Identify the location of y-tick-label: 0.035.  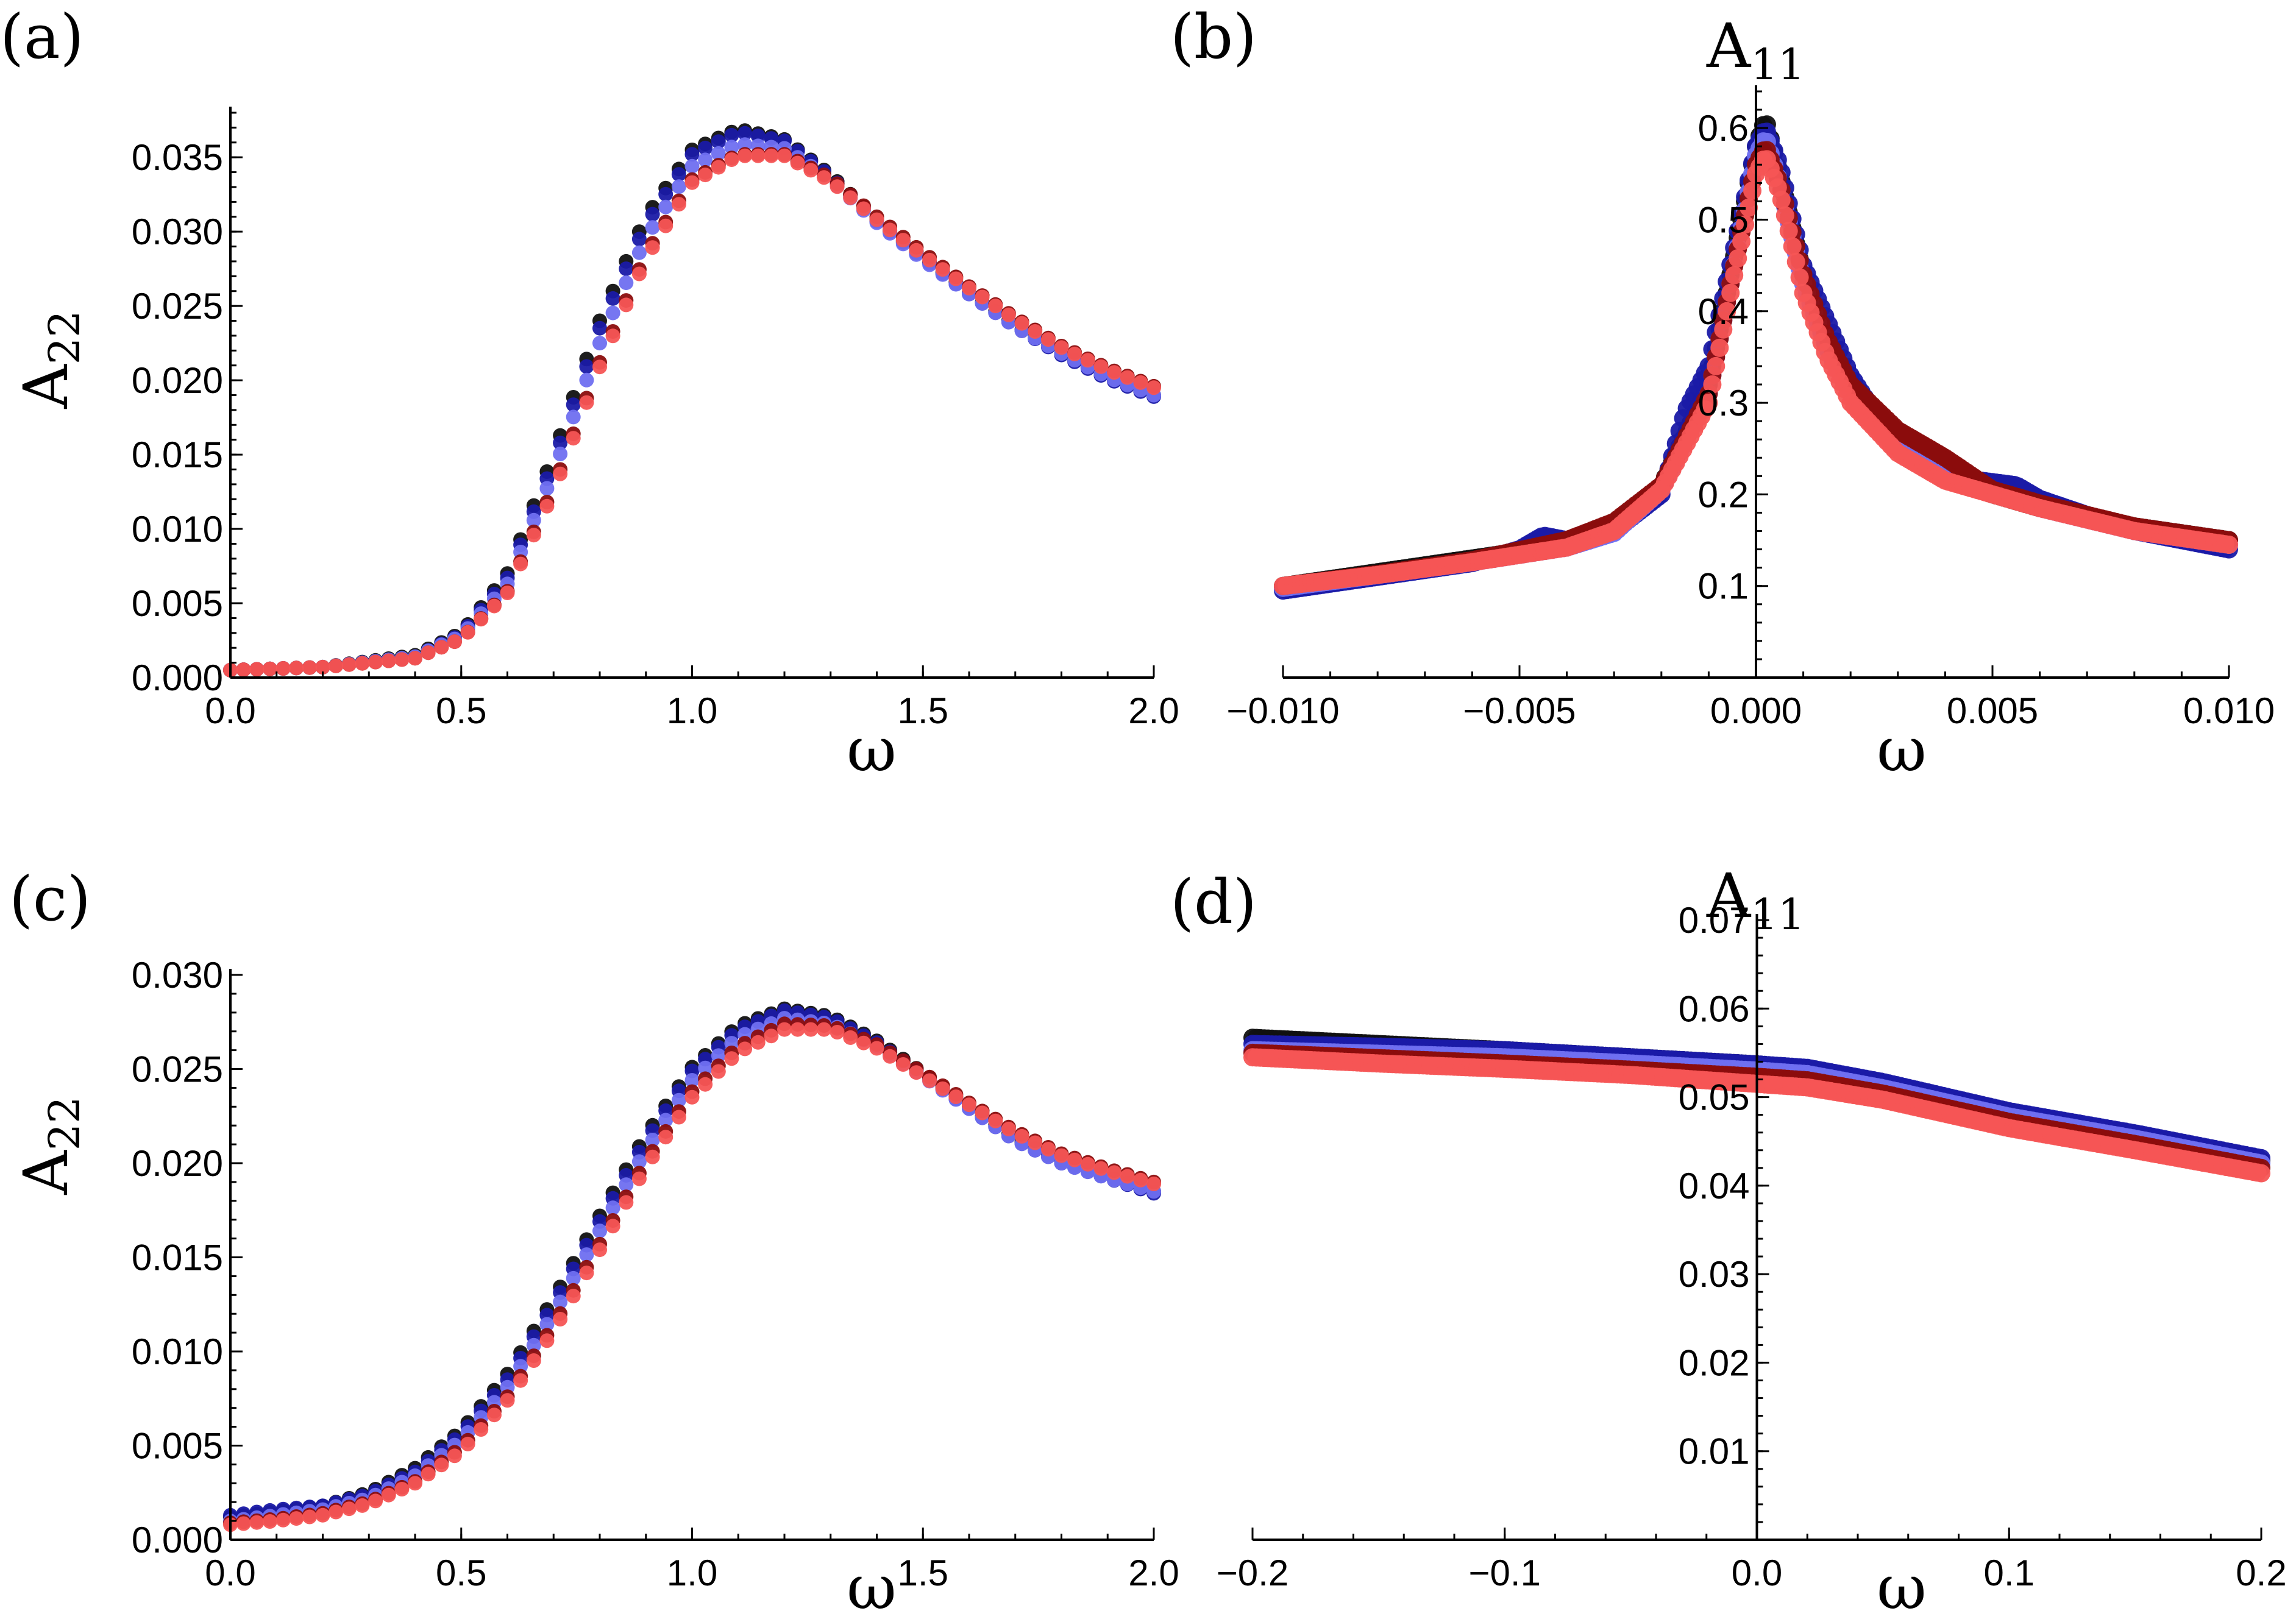
(177, 157).